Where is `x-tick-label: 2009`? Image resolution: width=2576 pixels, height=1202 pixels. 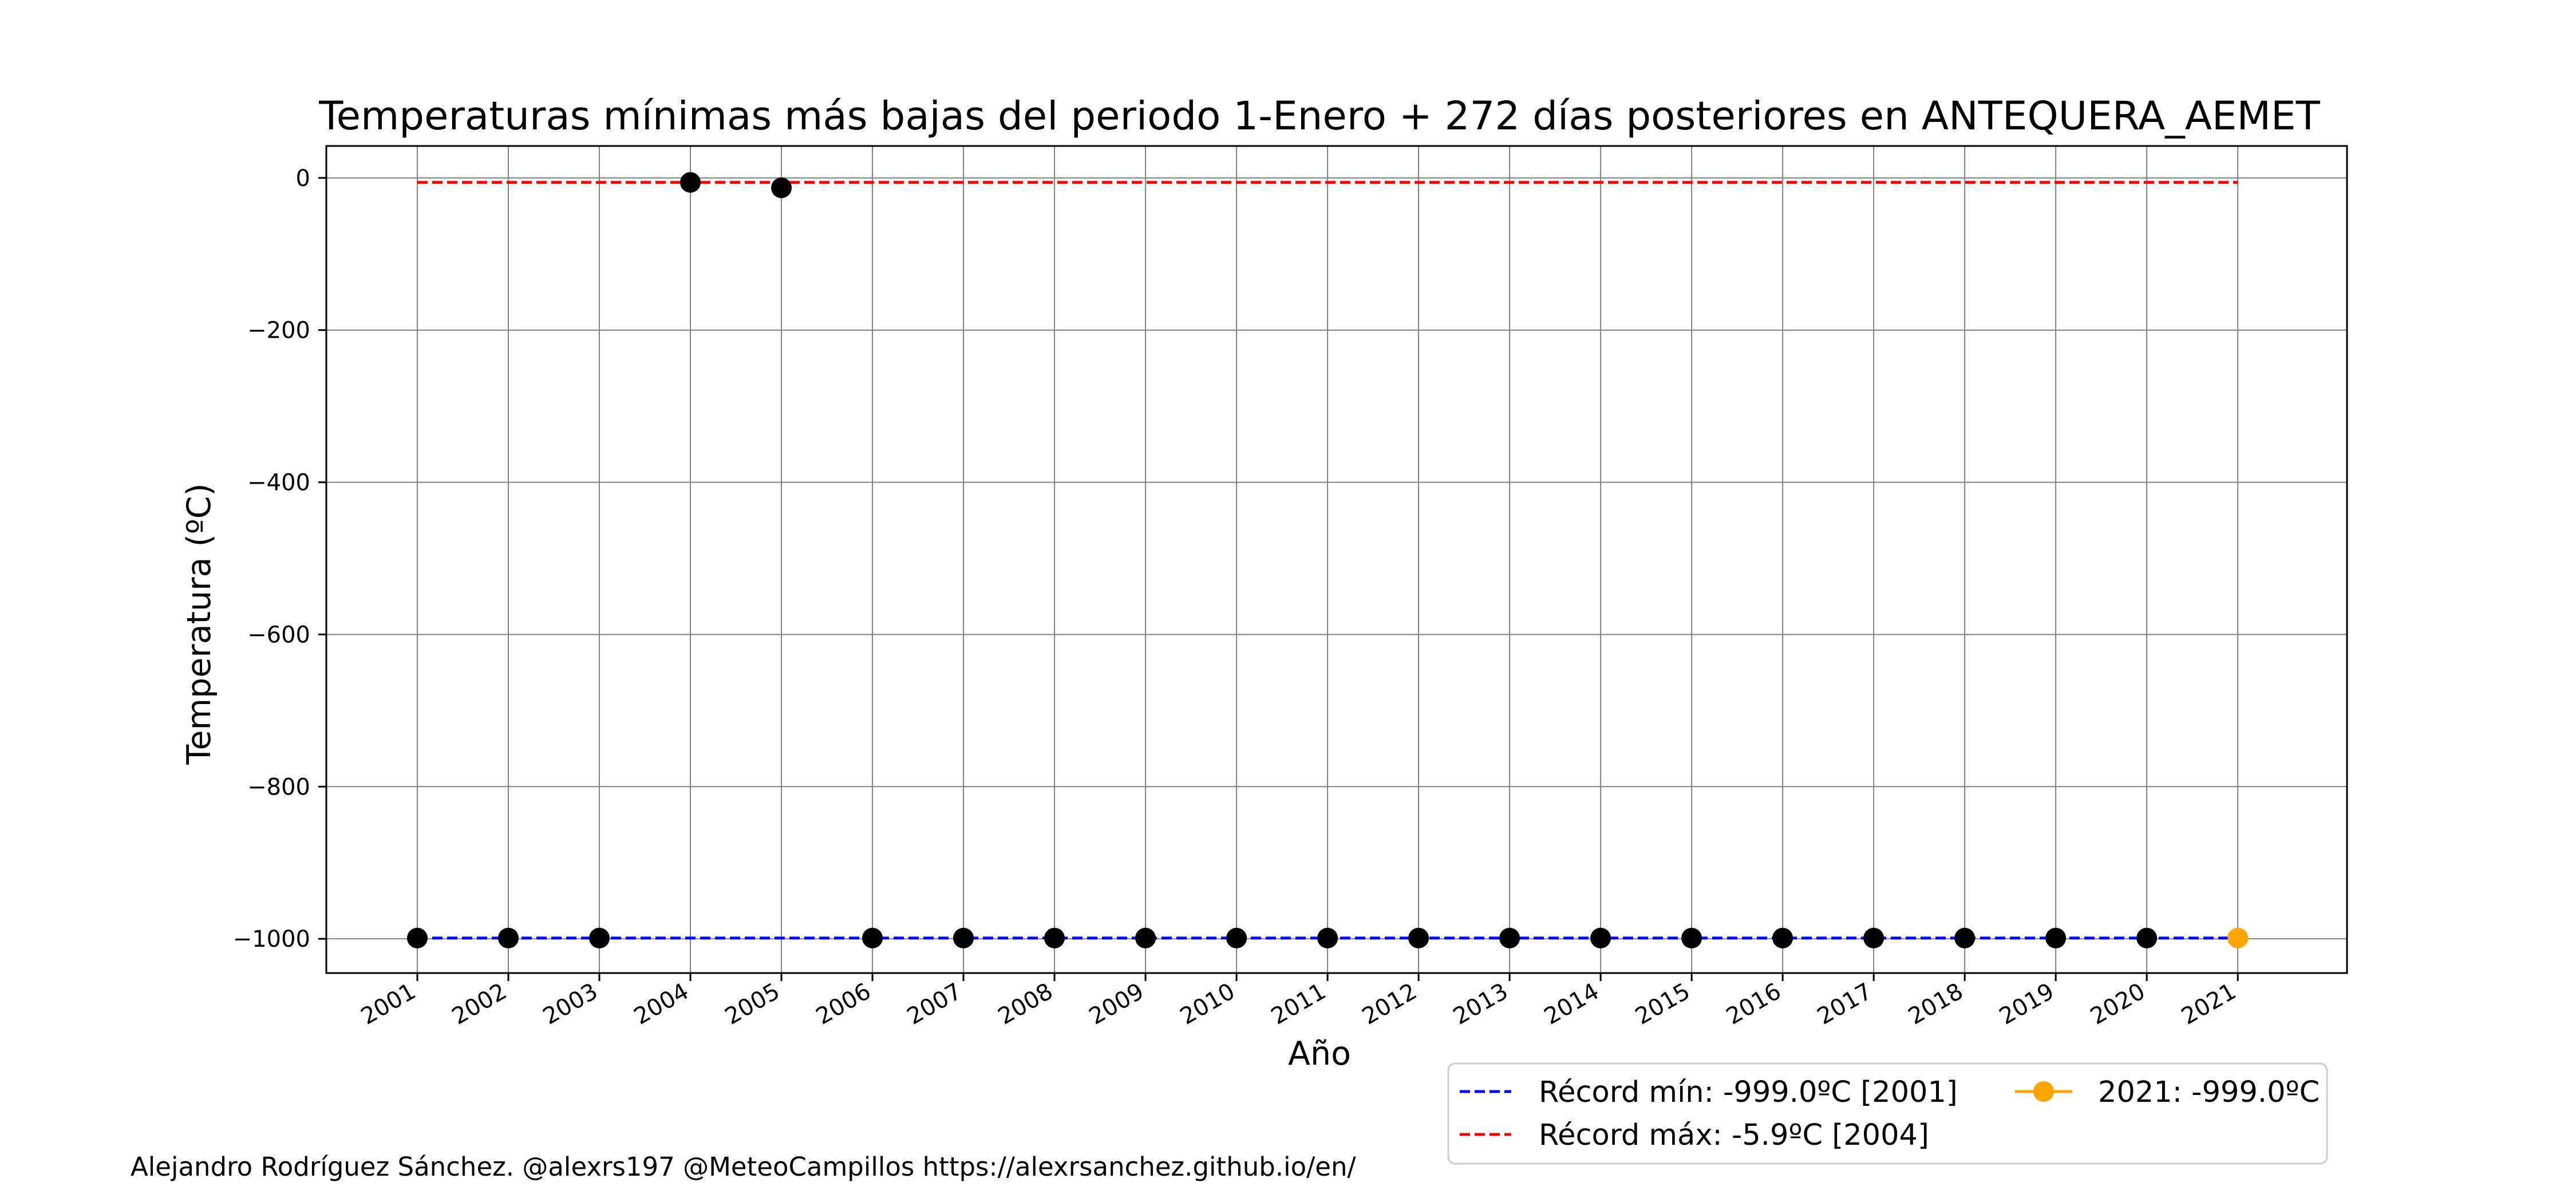
x-tick-label: 2009 is located at coordinates (1116, 1004).